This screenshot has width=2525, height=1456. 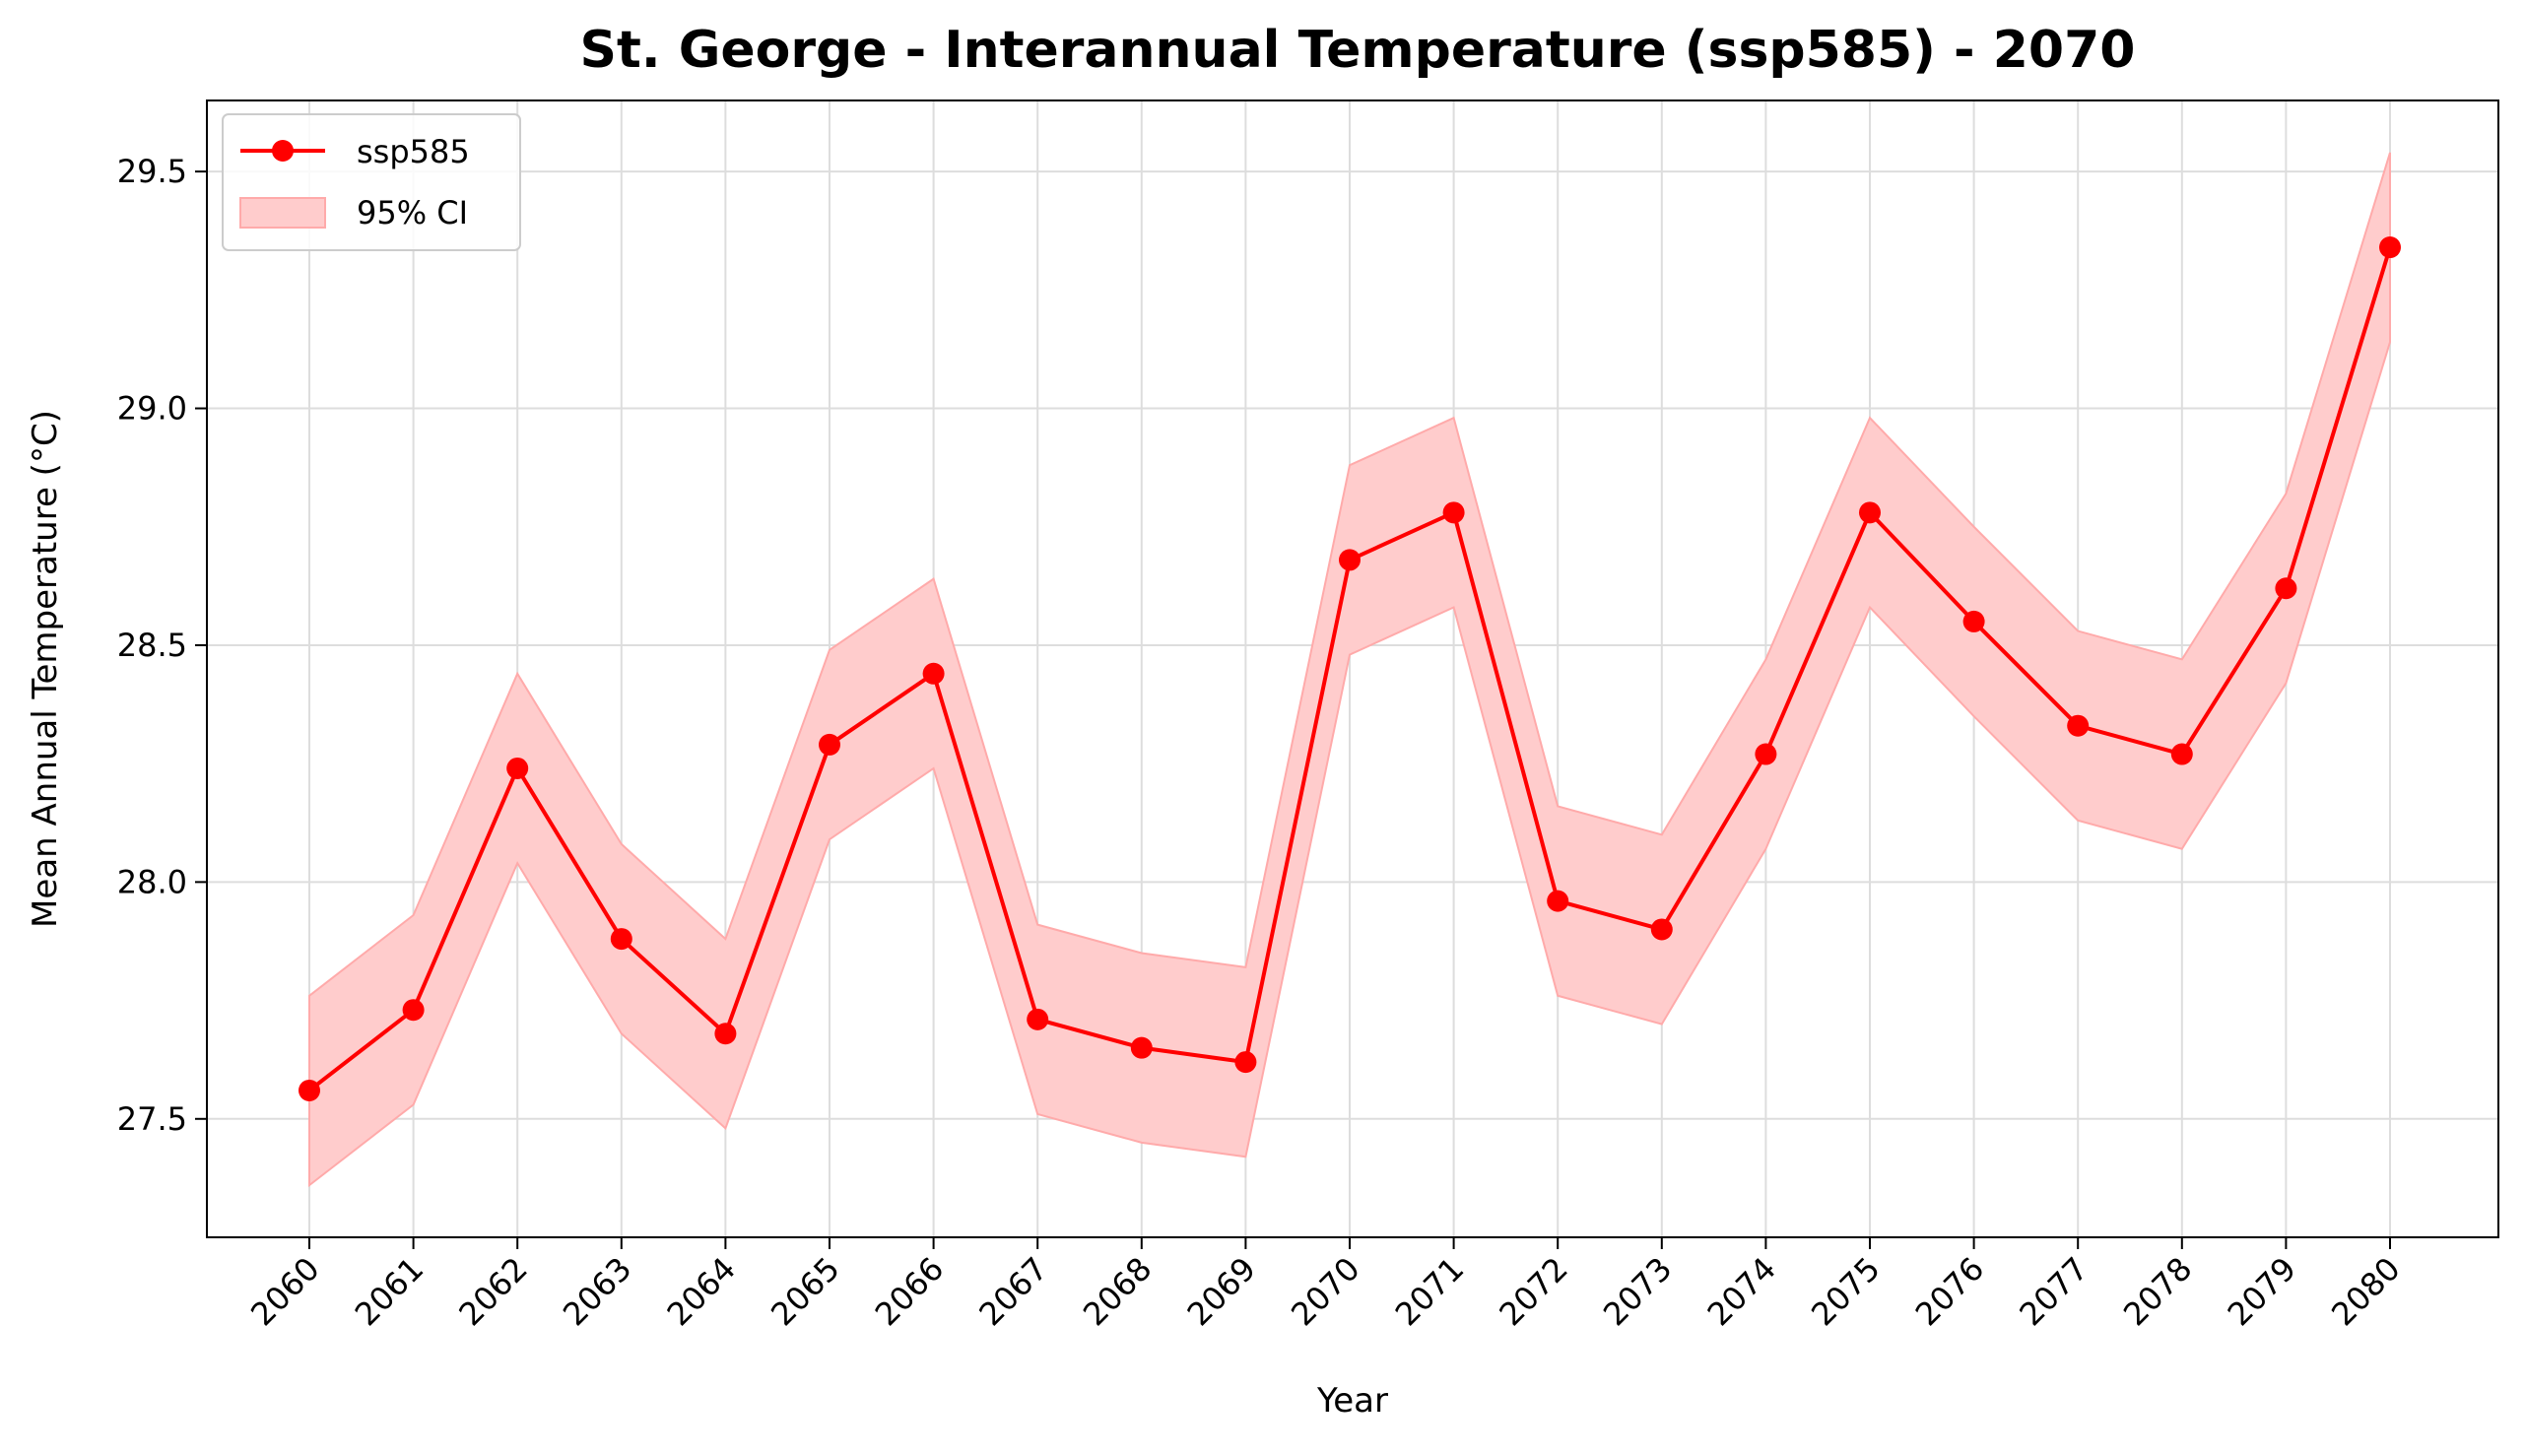 I want to click on y-axis-label: Mean Annual Temperature (°C), so click(x=46, y=669).